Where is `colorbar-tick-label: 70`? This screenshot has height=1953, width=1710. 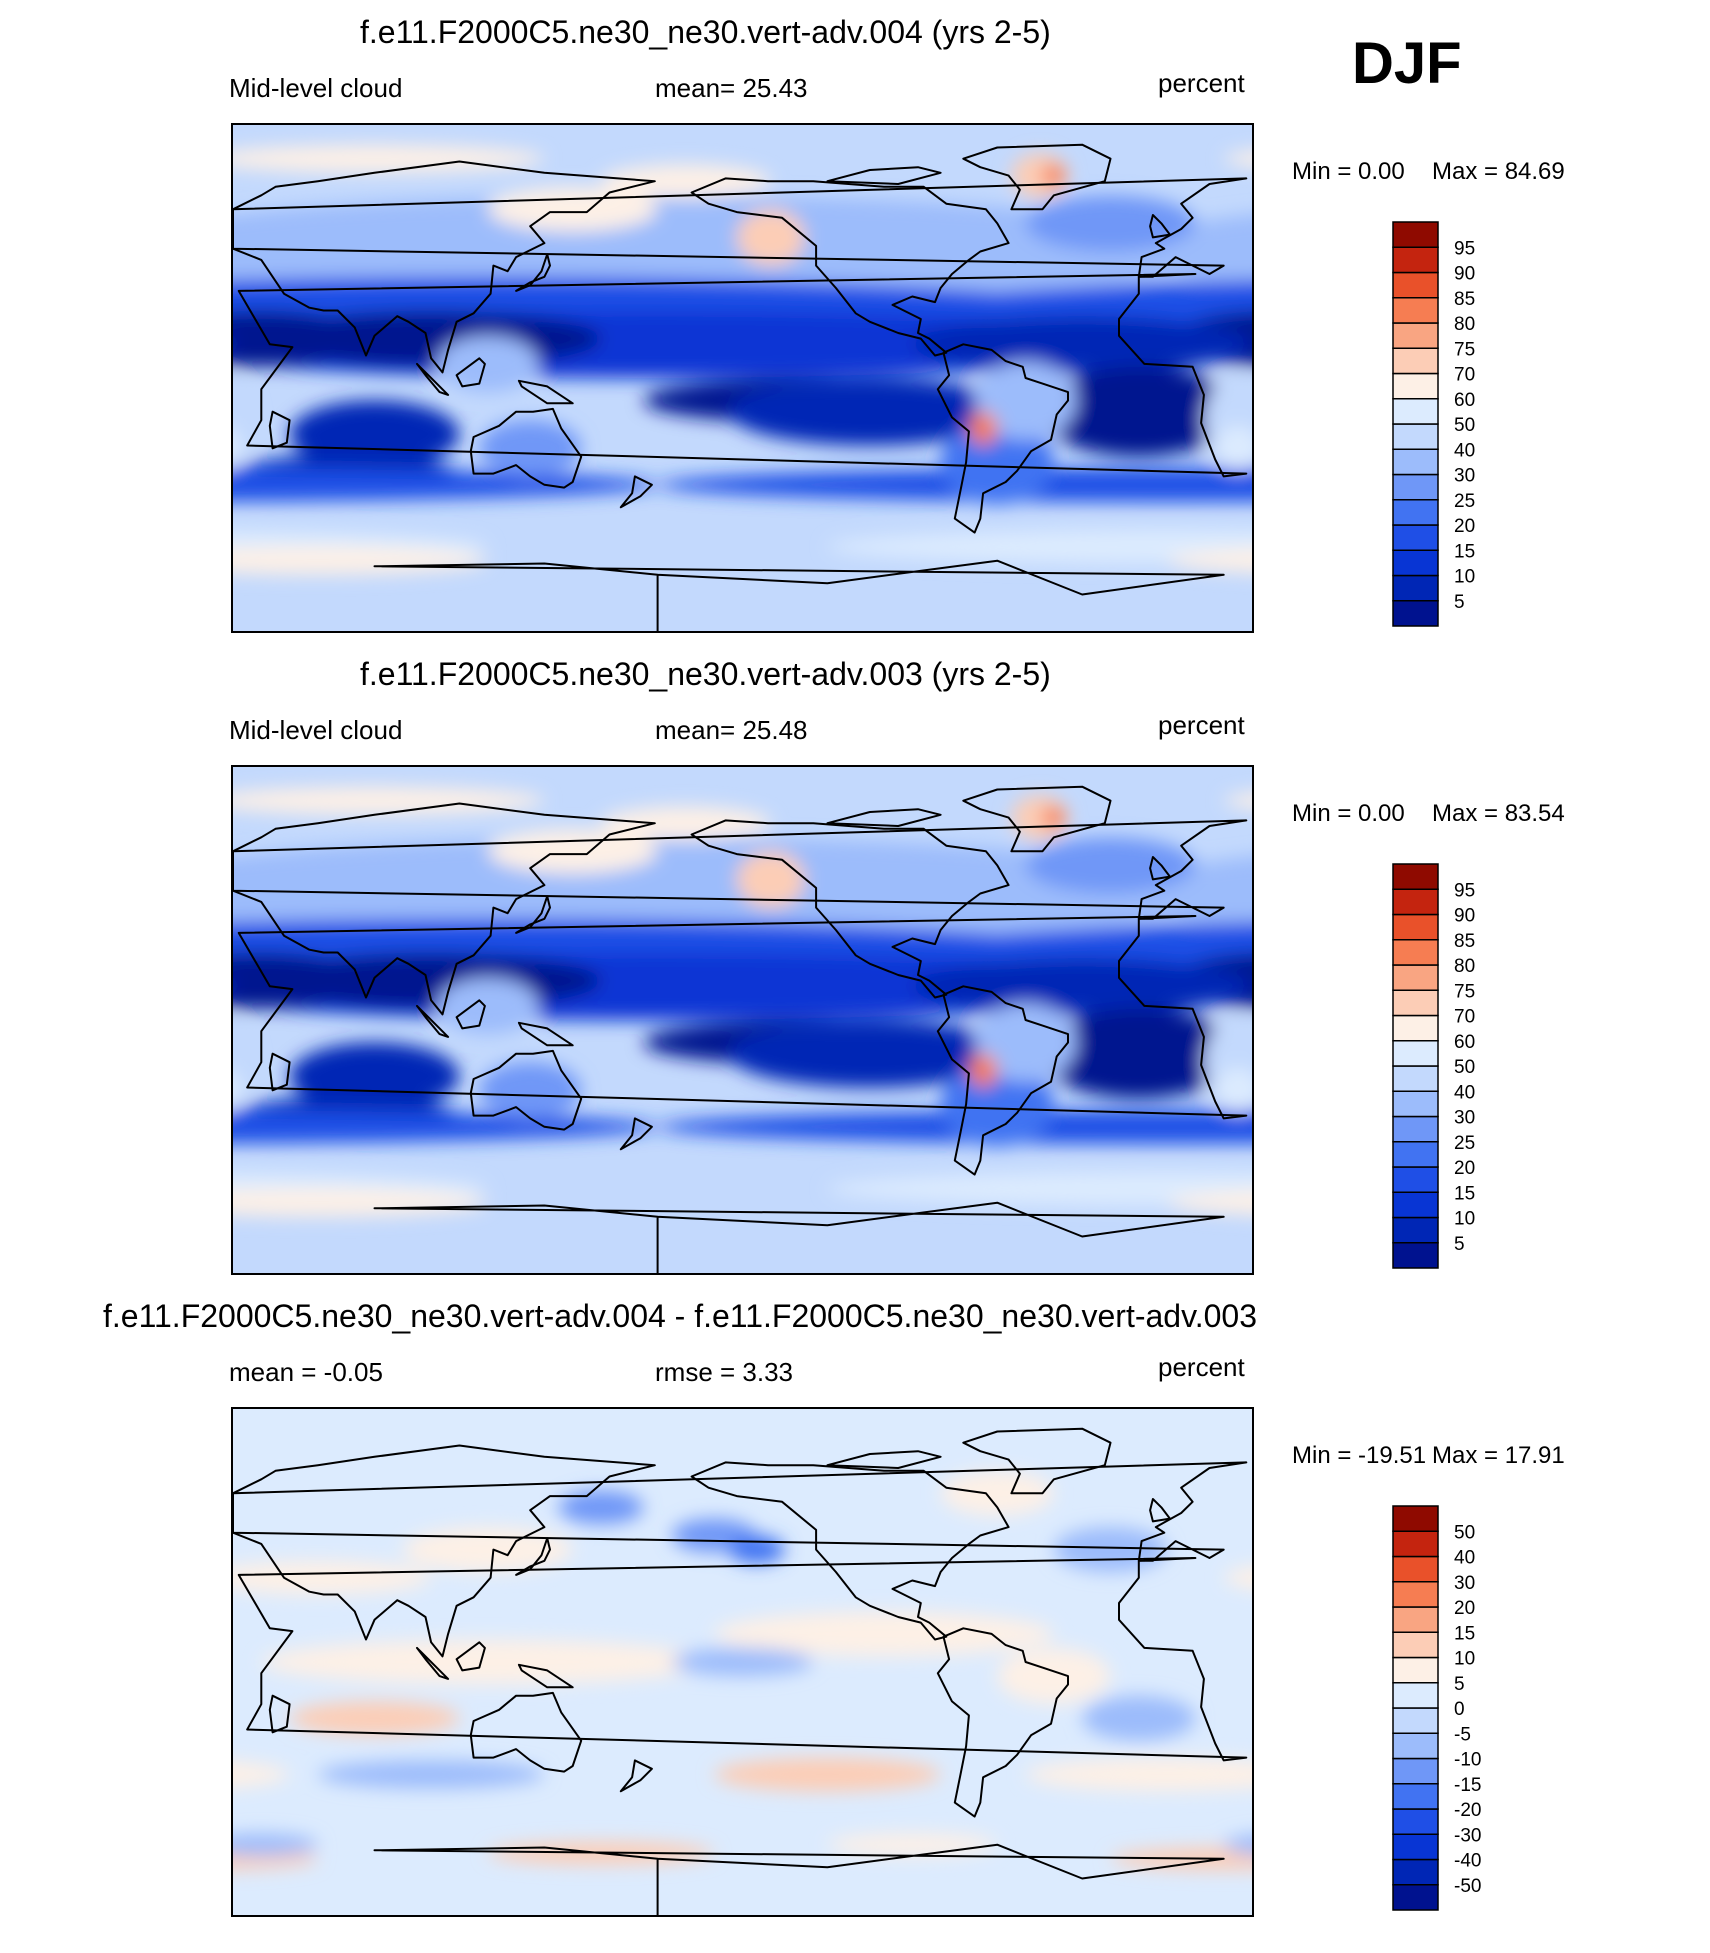 colorbar-tick-label: 70 is located at coordinates (1464, 375).